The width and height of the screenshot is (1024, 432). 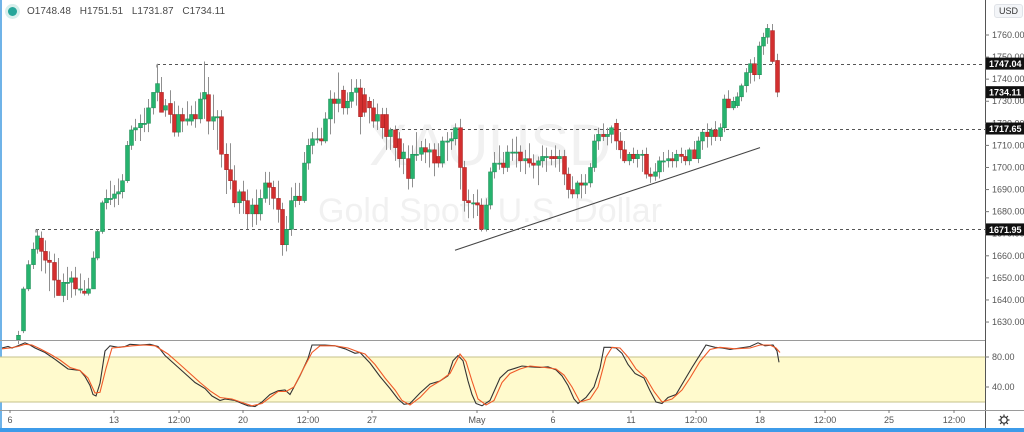 I want to click on price-tick-label: 1700.00, so click(x=1008, y=167).